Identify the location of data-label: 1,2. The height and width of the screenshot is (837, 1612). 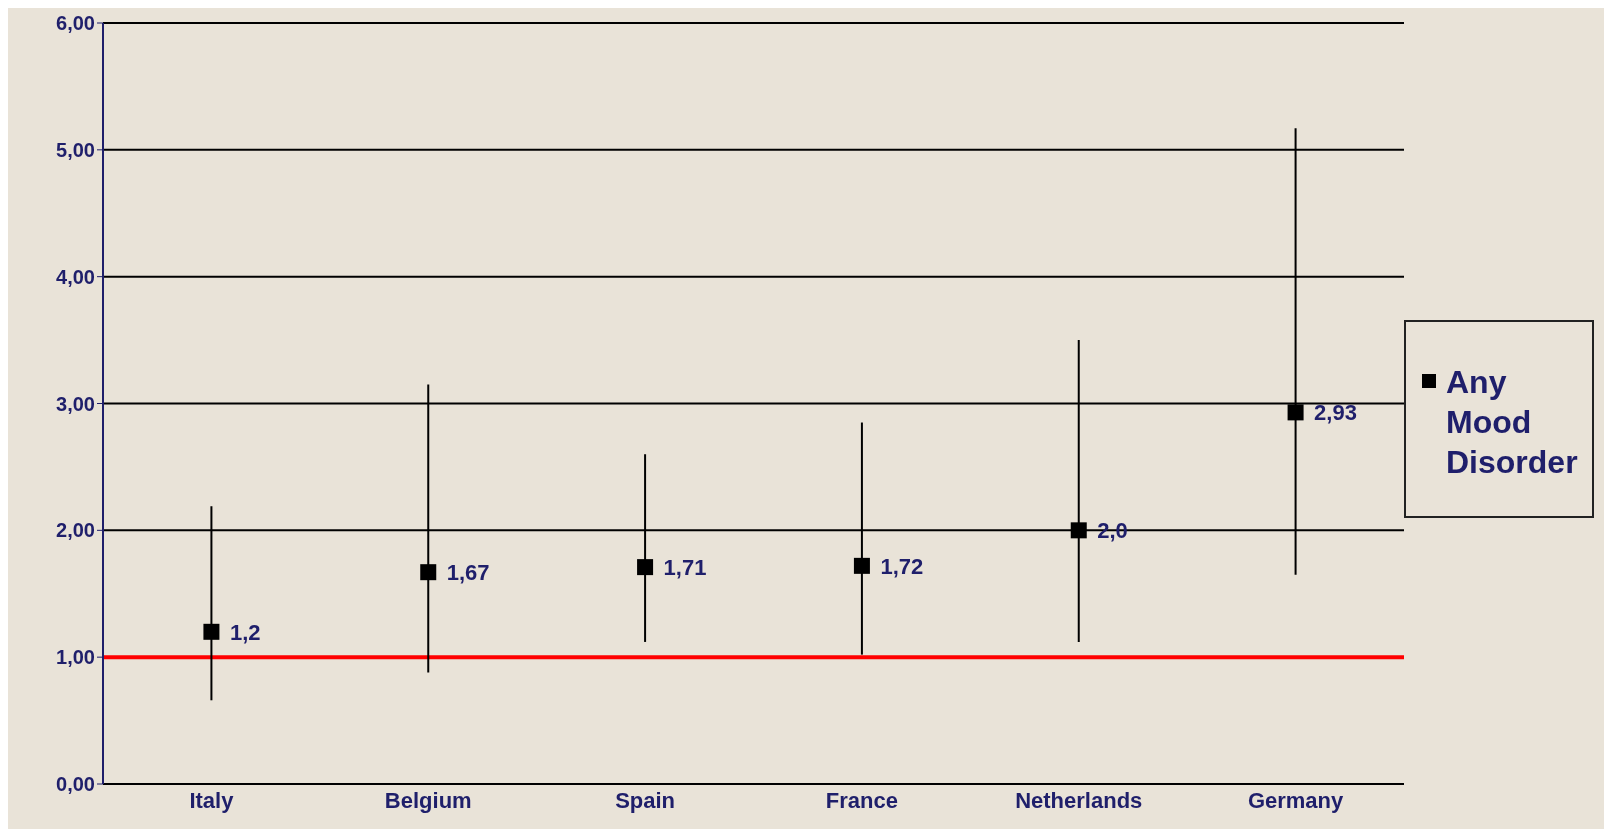
(245, 632).